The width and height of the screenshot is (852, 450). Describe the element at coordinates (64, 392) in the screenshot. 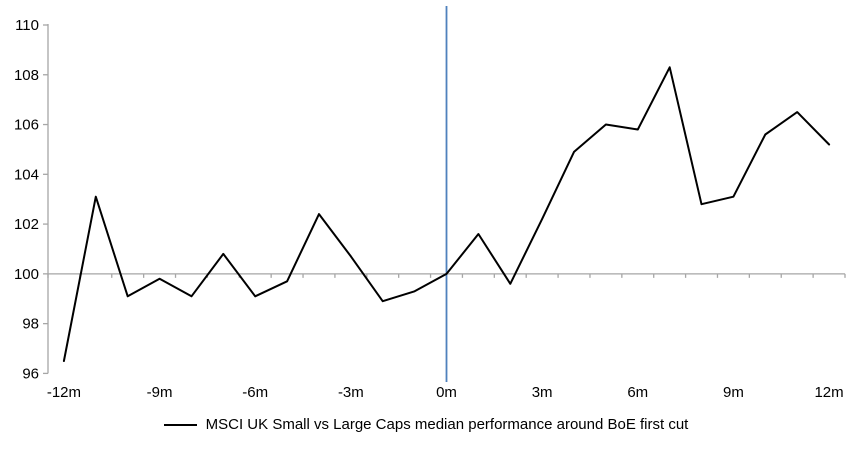

I see `x-axis-tick-label: -12m` at that location.